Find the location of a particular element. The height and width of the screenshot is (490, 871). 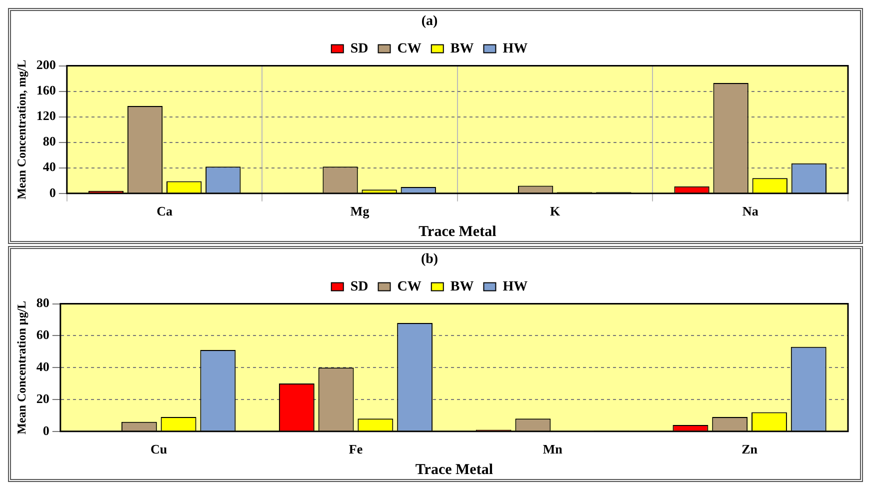

y-tick-label: 160 is located at coordinates (46, 90).